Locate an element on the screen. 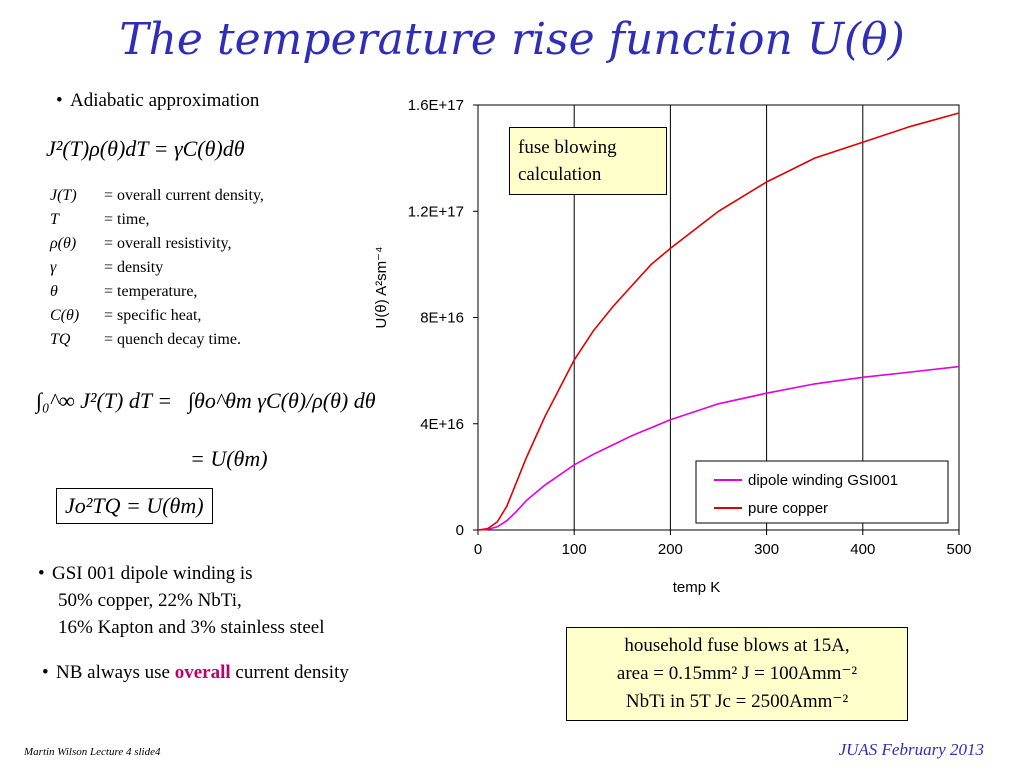 This screenshot has height=768, width=1024. footer-author: Martin Wilson Lecture 4 slide4 is located at coordinates (92, 752).